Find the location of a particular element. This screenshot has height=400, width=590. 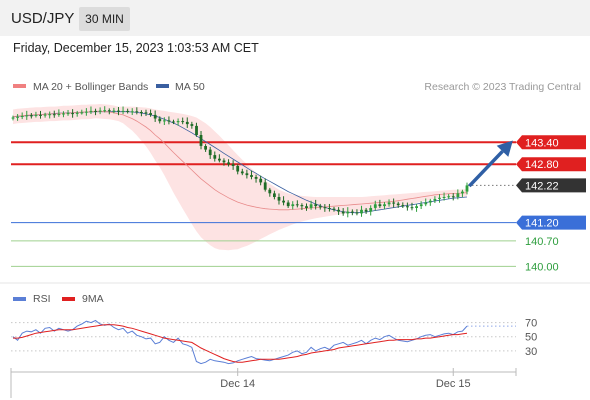

timeframe-badge: 30 MIN is located at coordinates (104, 19).